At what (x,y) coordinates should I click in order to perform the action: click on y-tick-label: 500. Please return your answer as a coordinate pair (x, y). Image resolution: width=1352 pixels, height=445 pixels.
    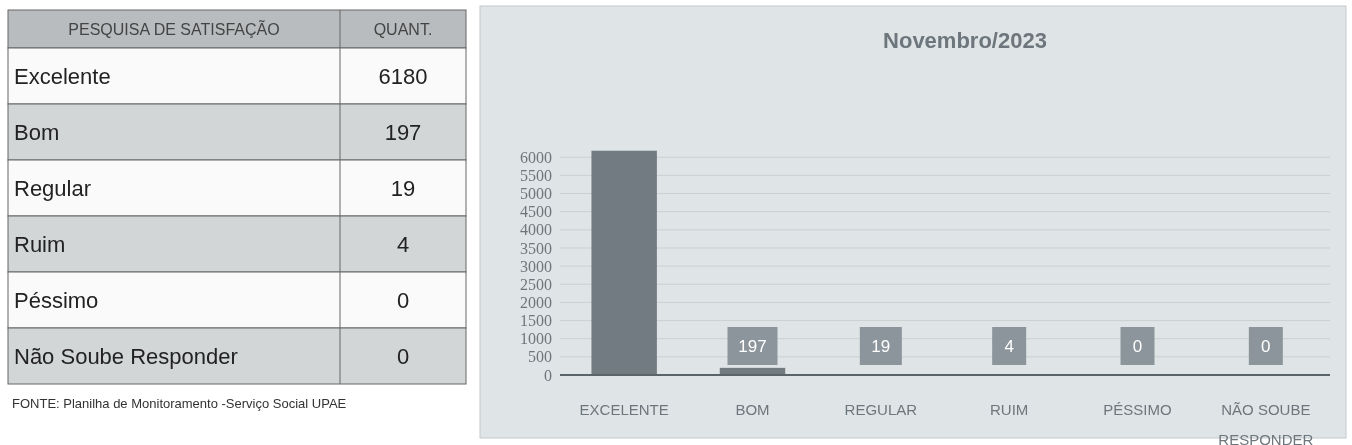
    Looking at the image, I should click on (540, 357).